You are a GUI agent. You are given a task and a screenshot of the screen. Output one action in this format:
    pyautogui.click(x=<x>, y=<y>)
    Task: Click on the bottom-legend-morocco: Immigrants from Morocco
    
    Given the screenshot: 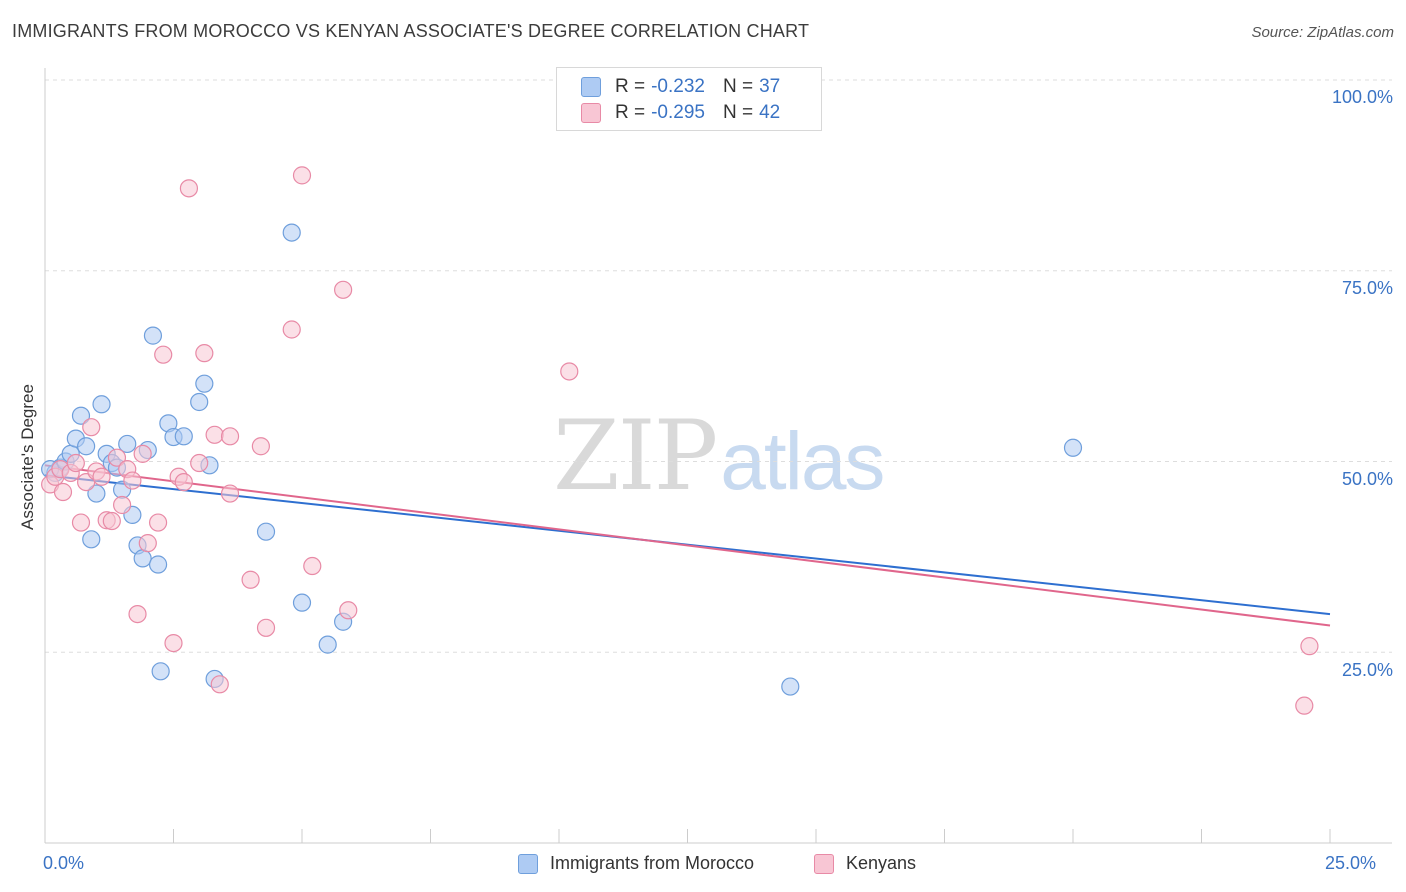 What is the action you would take?
    pyautogui.click(x=636, y=863)
    